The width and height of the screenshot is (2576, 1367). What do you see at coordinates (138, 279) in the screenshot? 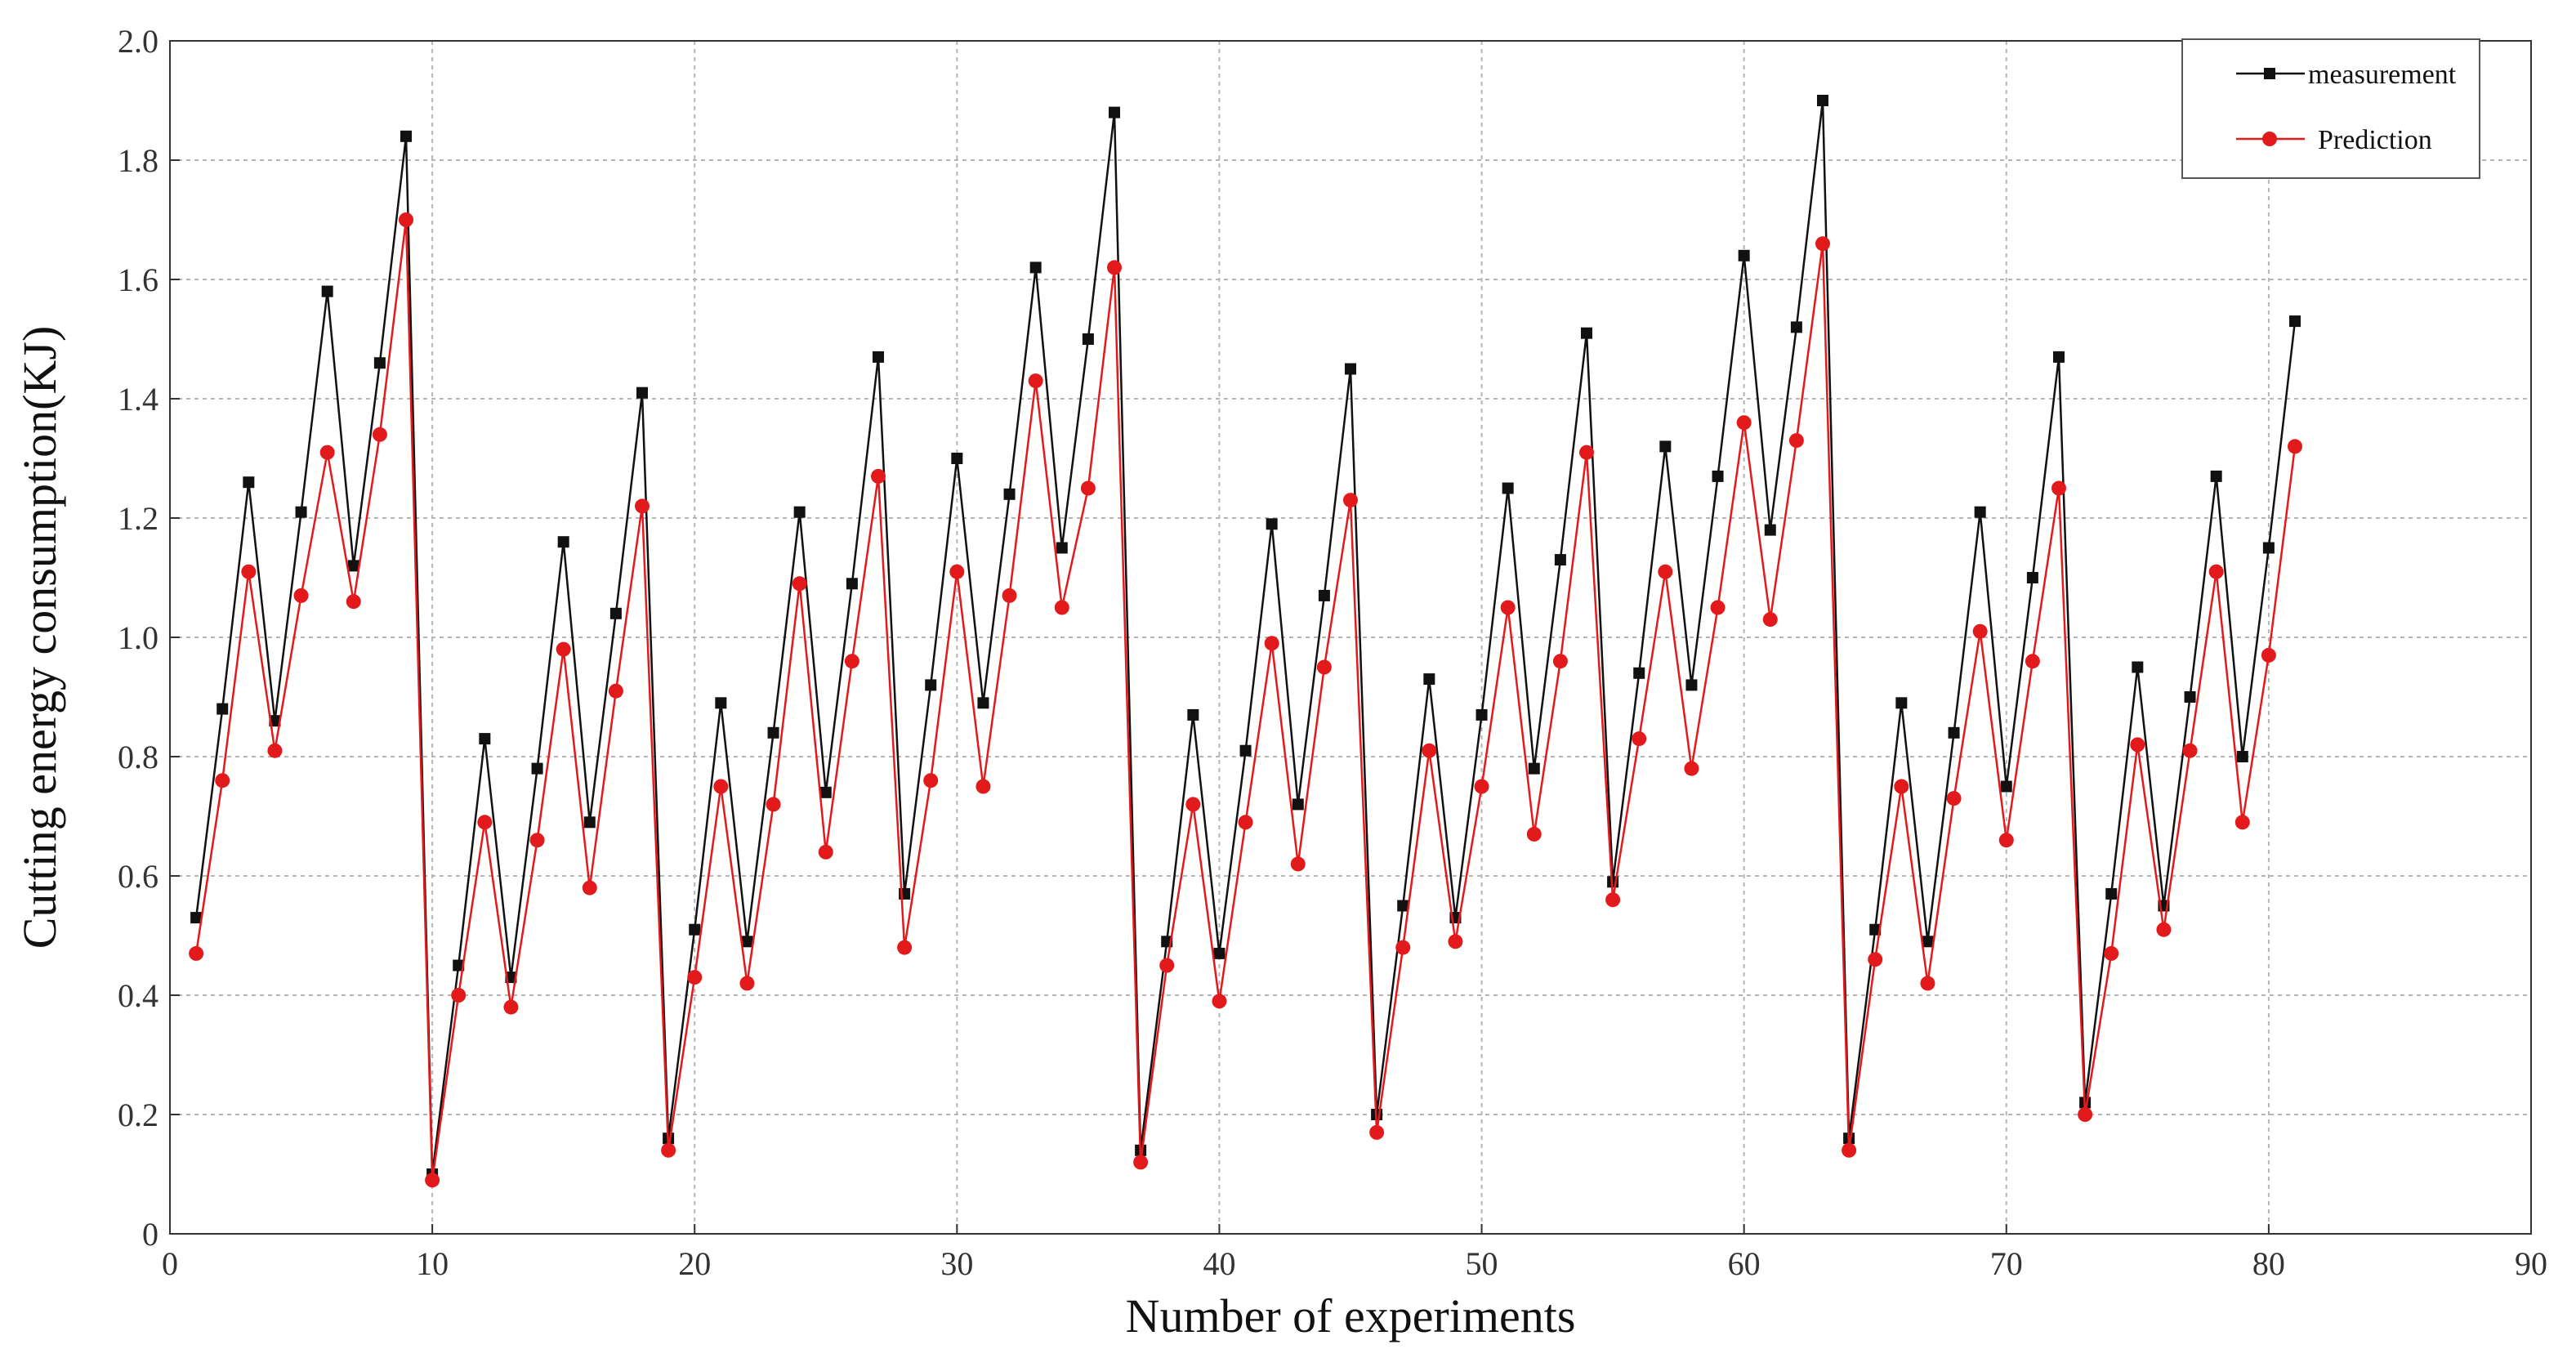
I see `y-tick-label: 1.6` at bounding box center [138, 279].